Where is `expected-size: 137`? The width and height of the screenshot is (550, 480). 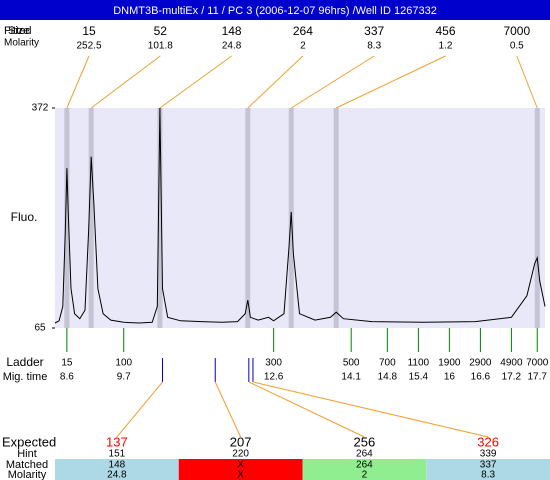 expected-size: 137 is located at coordinates (117, 441).